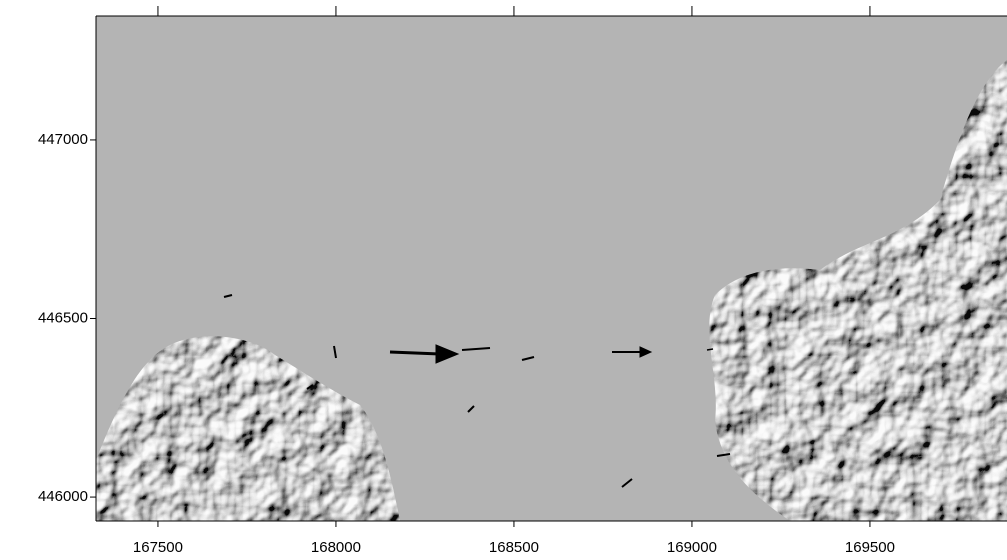 This screenshot has height=560, width=1007. What do you see at coordinates (158, 547) in the screenshot?
I see `x-tick-label: 167500` at bounding box center [158, 547].